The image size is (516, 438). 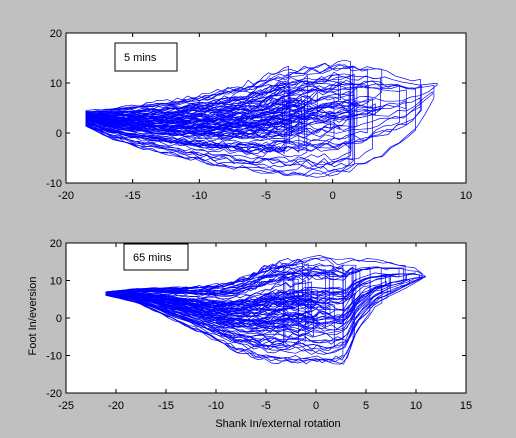 What do you see at coordinates (33, 316) in the screenshot?
I see `y-axis-label: Foot In/eversion` at bounding box center [33, 316].